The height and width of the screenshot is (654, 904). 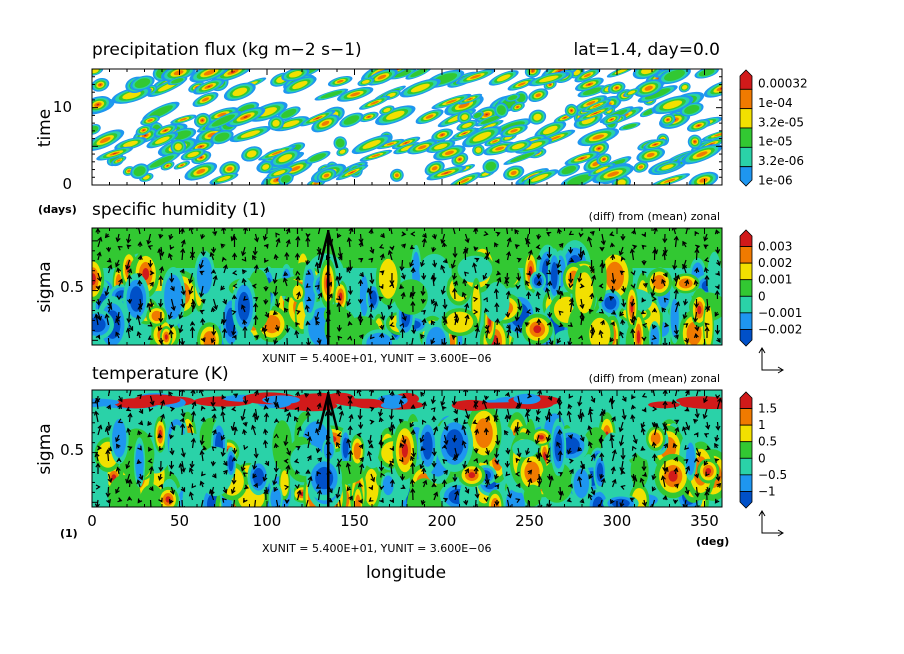 I want to click on panel1-annotation: lat=1.4, day=0.0, so click(x=647, y=50).